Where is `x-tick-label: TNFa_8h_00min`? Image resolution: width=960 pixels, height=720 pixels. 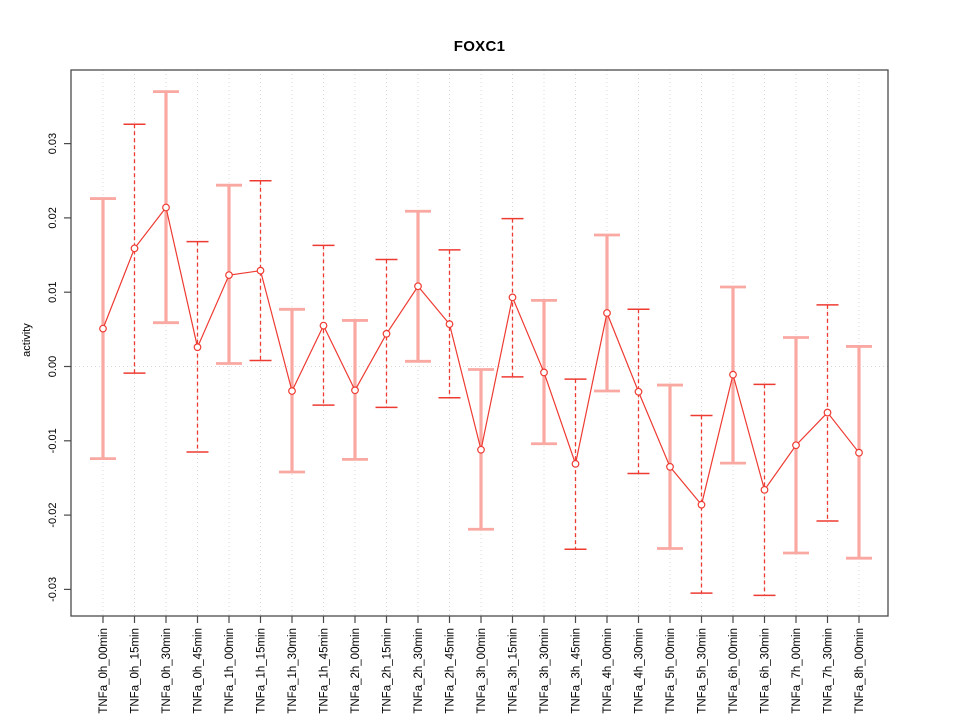 x-tick-label: TNFa_8h_00min is located at coordinates (860, 671).